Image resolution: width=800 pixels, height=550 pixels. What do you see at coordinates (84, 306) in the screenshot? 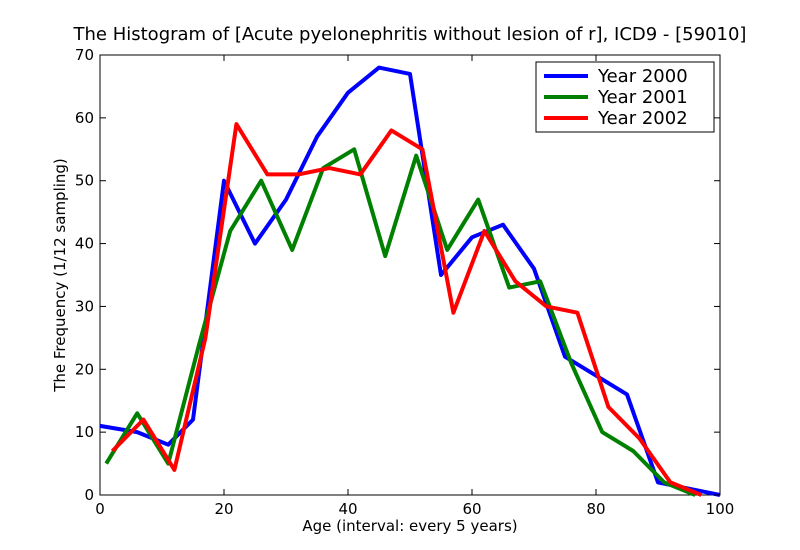
I see `y-tick-label: 30` at bounding box center [84, 306].